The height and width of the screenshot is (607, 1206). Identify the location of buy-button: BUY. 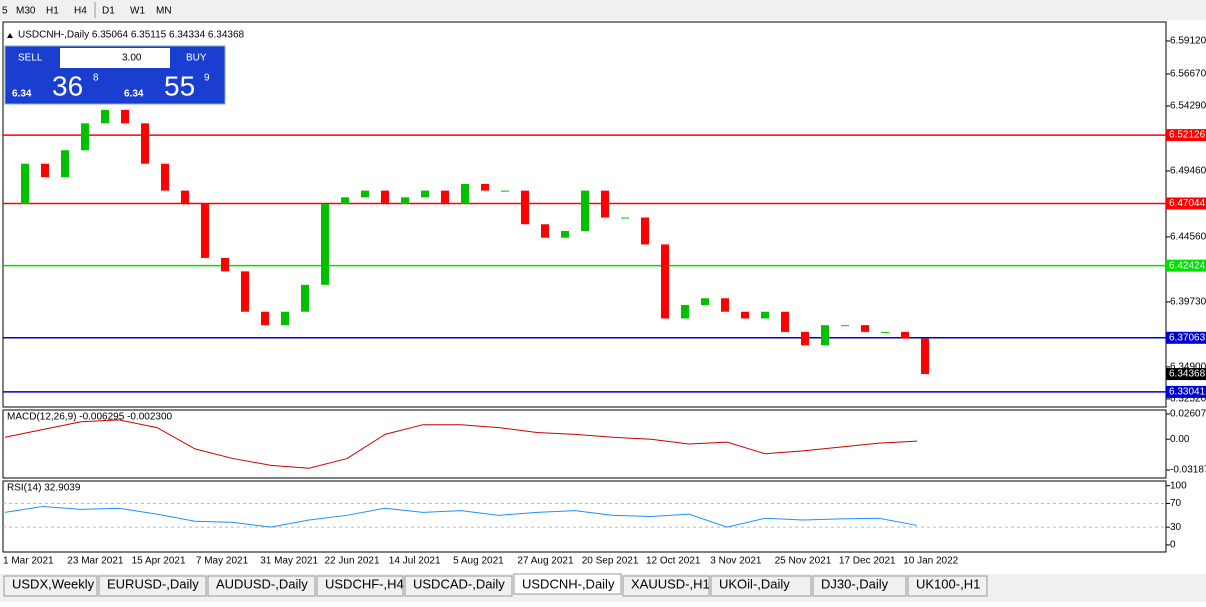
(196, 58).